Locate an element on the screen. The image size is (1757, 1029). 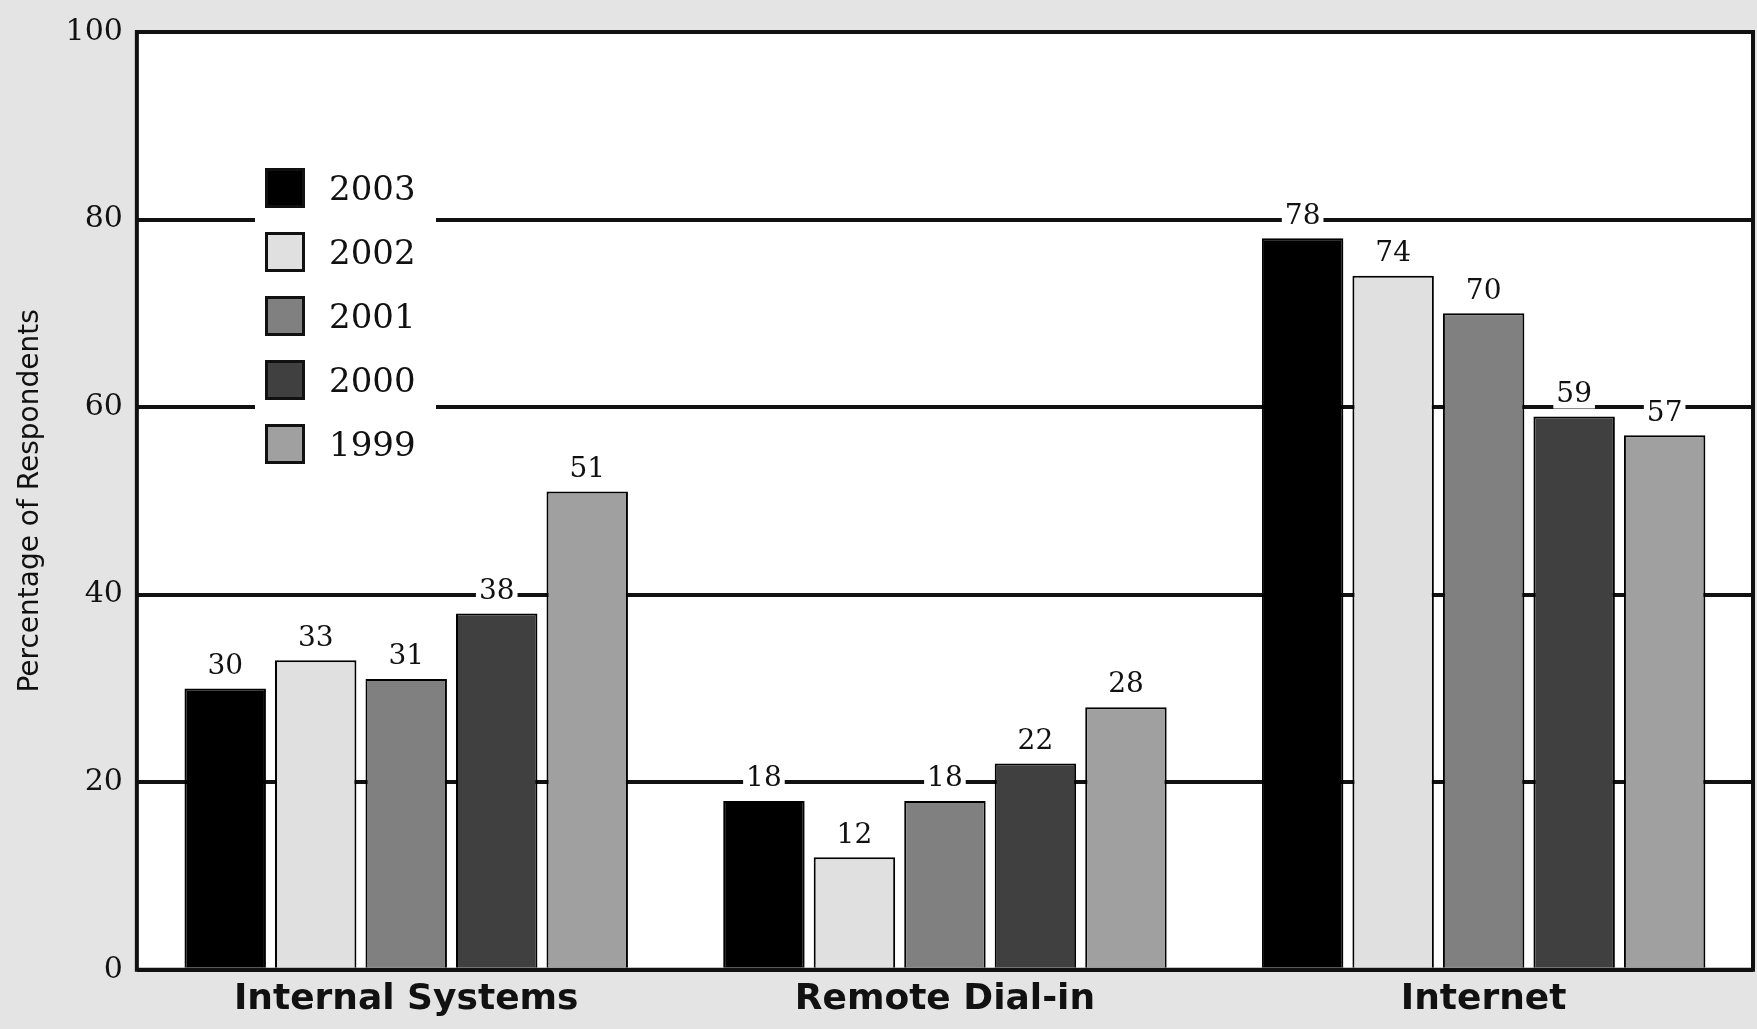
data-label: 57 is located at coordinates (1664, 411).